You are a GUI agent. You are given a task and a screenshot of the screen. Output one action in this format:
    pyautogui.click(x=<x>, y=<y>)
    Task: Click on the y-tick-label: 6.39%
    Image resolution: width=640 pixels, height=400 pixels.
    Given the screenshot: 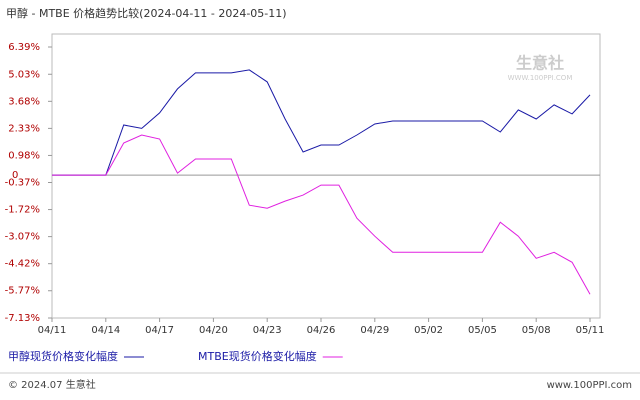 What is the action you would take?
    pyautogui.click(x=24, y=47)
    